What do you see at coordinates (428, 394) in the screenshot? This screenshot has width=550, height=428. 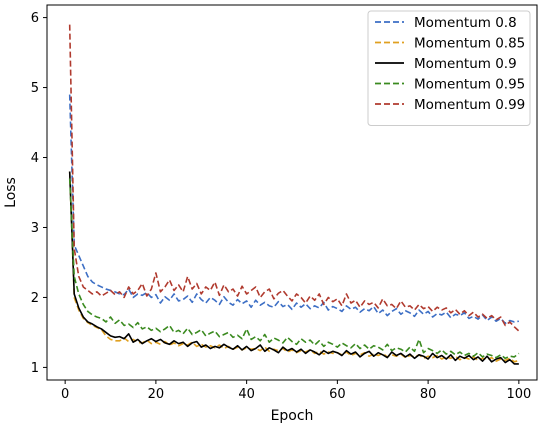 I see `x-tick-label: 80` at bounding box center [428, 394].